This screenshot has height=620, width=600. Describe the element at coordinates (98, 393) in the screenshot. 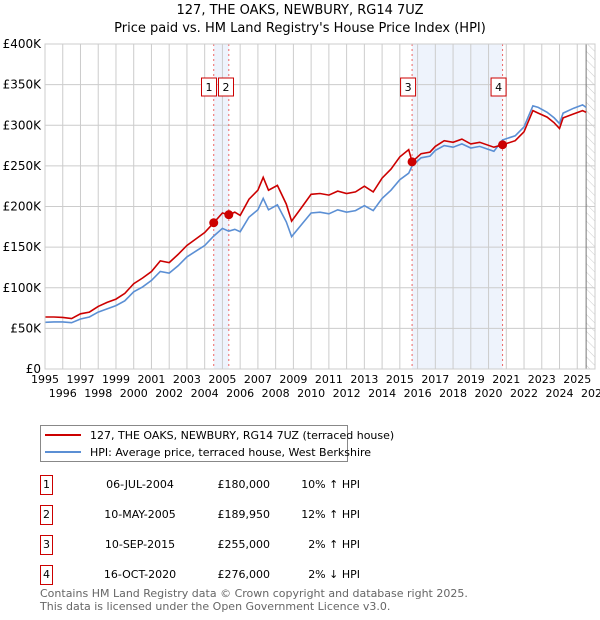

I see `x-tick-label: 1998` at that location.